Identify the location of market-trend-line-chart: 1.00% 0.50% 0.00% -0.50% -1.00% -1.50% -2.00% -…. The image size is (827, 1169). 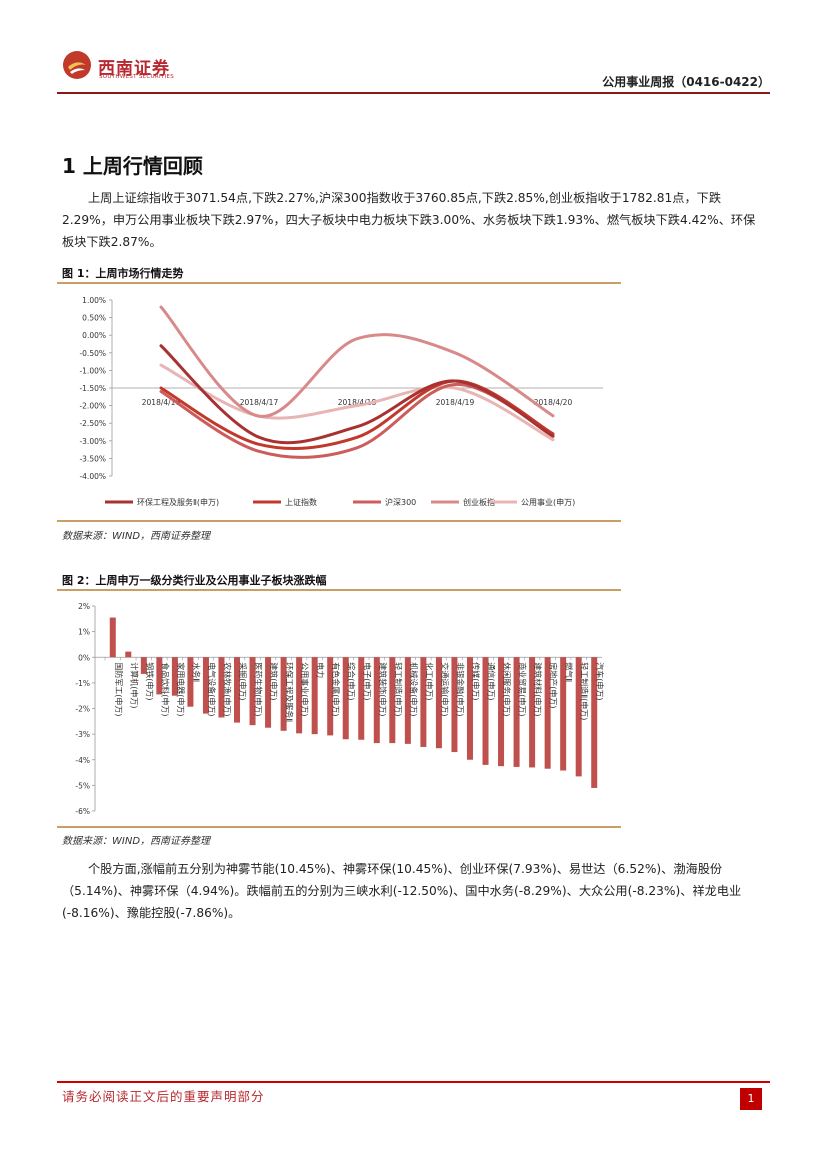
(341, 401).